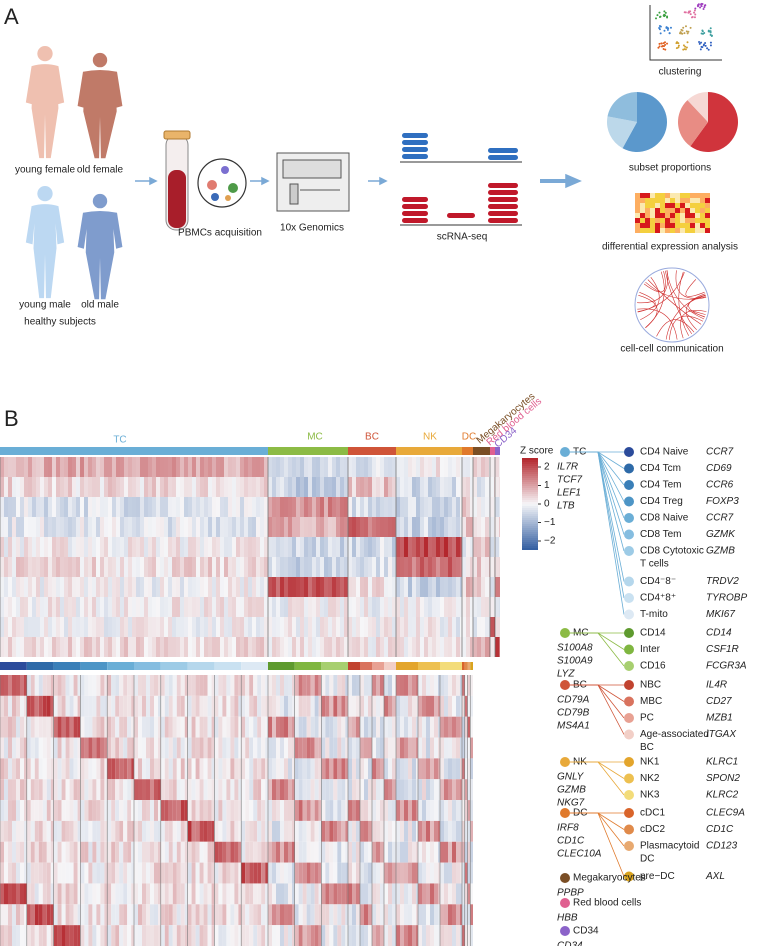  Describe the element at coordinates (716, 685) in the screenshot. I see `subset-gene: IL4R` at that location.